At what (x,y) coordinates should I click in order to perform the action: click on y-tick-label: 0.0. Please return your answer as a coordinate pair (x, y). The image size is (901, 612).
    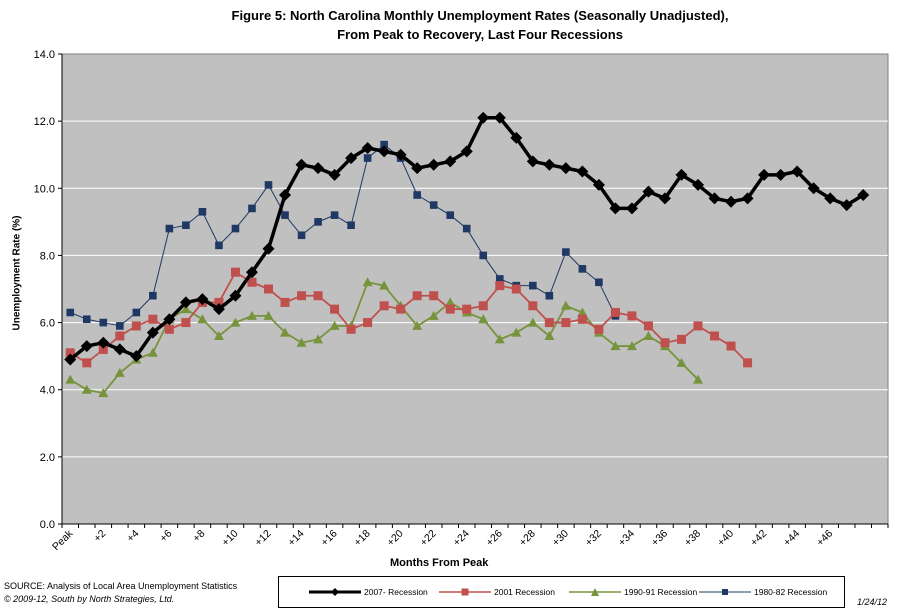
    Looking at the image, I should click on (47, 525).